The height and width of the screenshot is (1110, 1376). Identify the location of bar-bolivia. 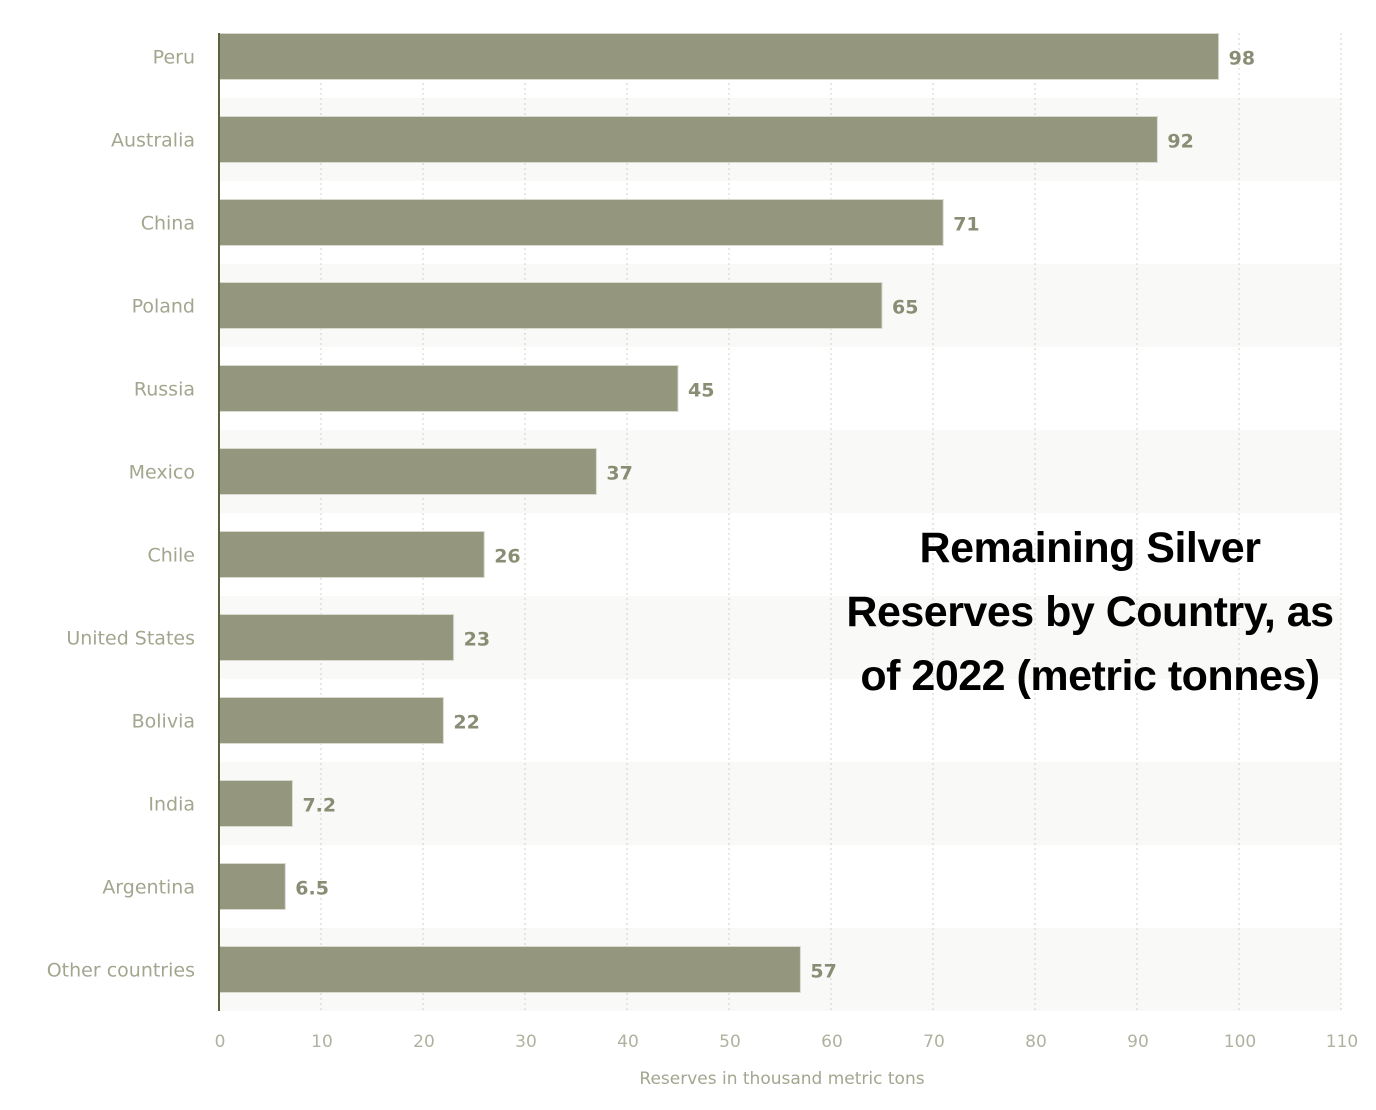
(331, 720).